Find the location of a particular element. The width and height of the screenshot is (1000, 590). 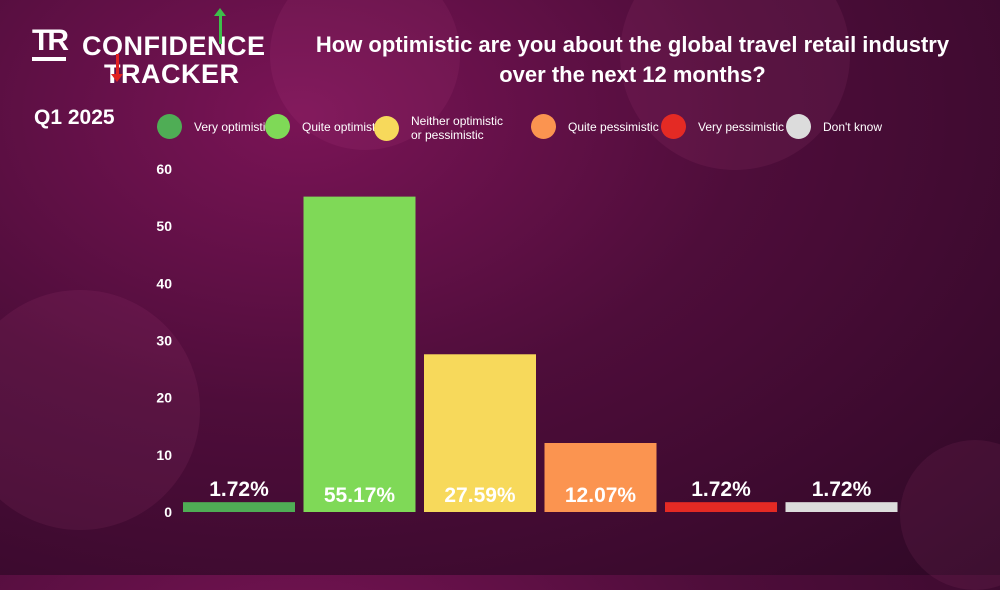

up-arrow-icon is located at coordinates (220, 26).